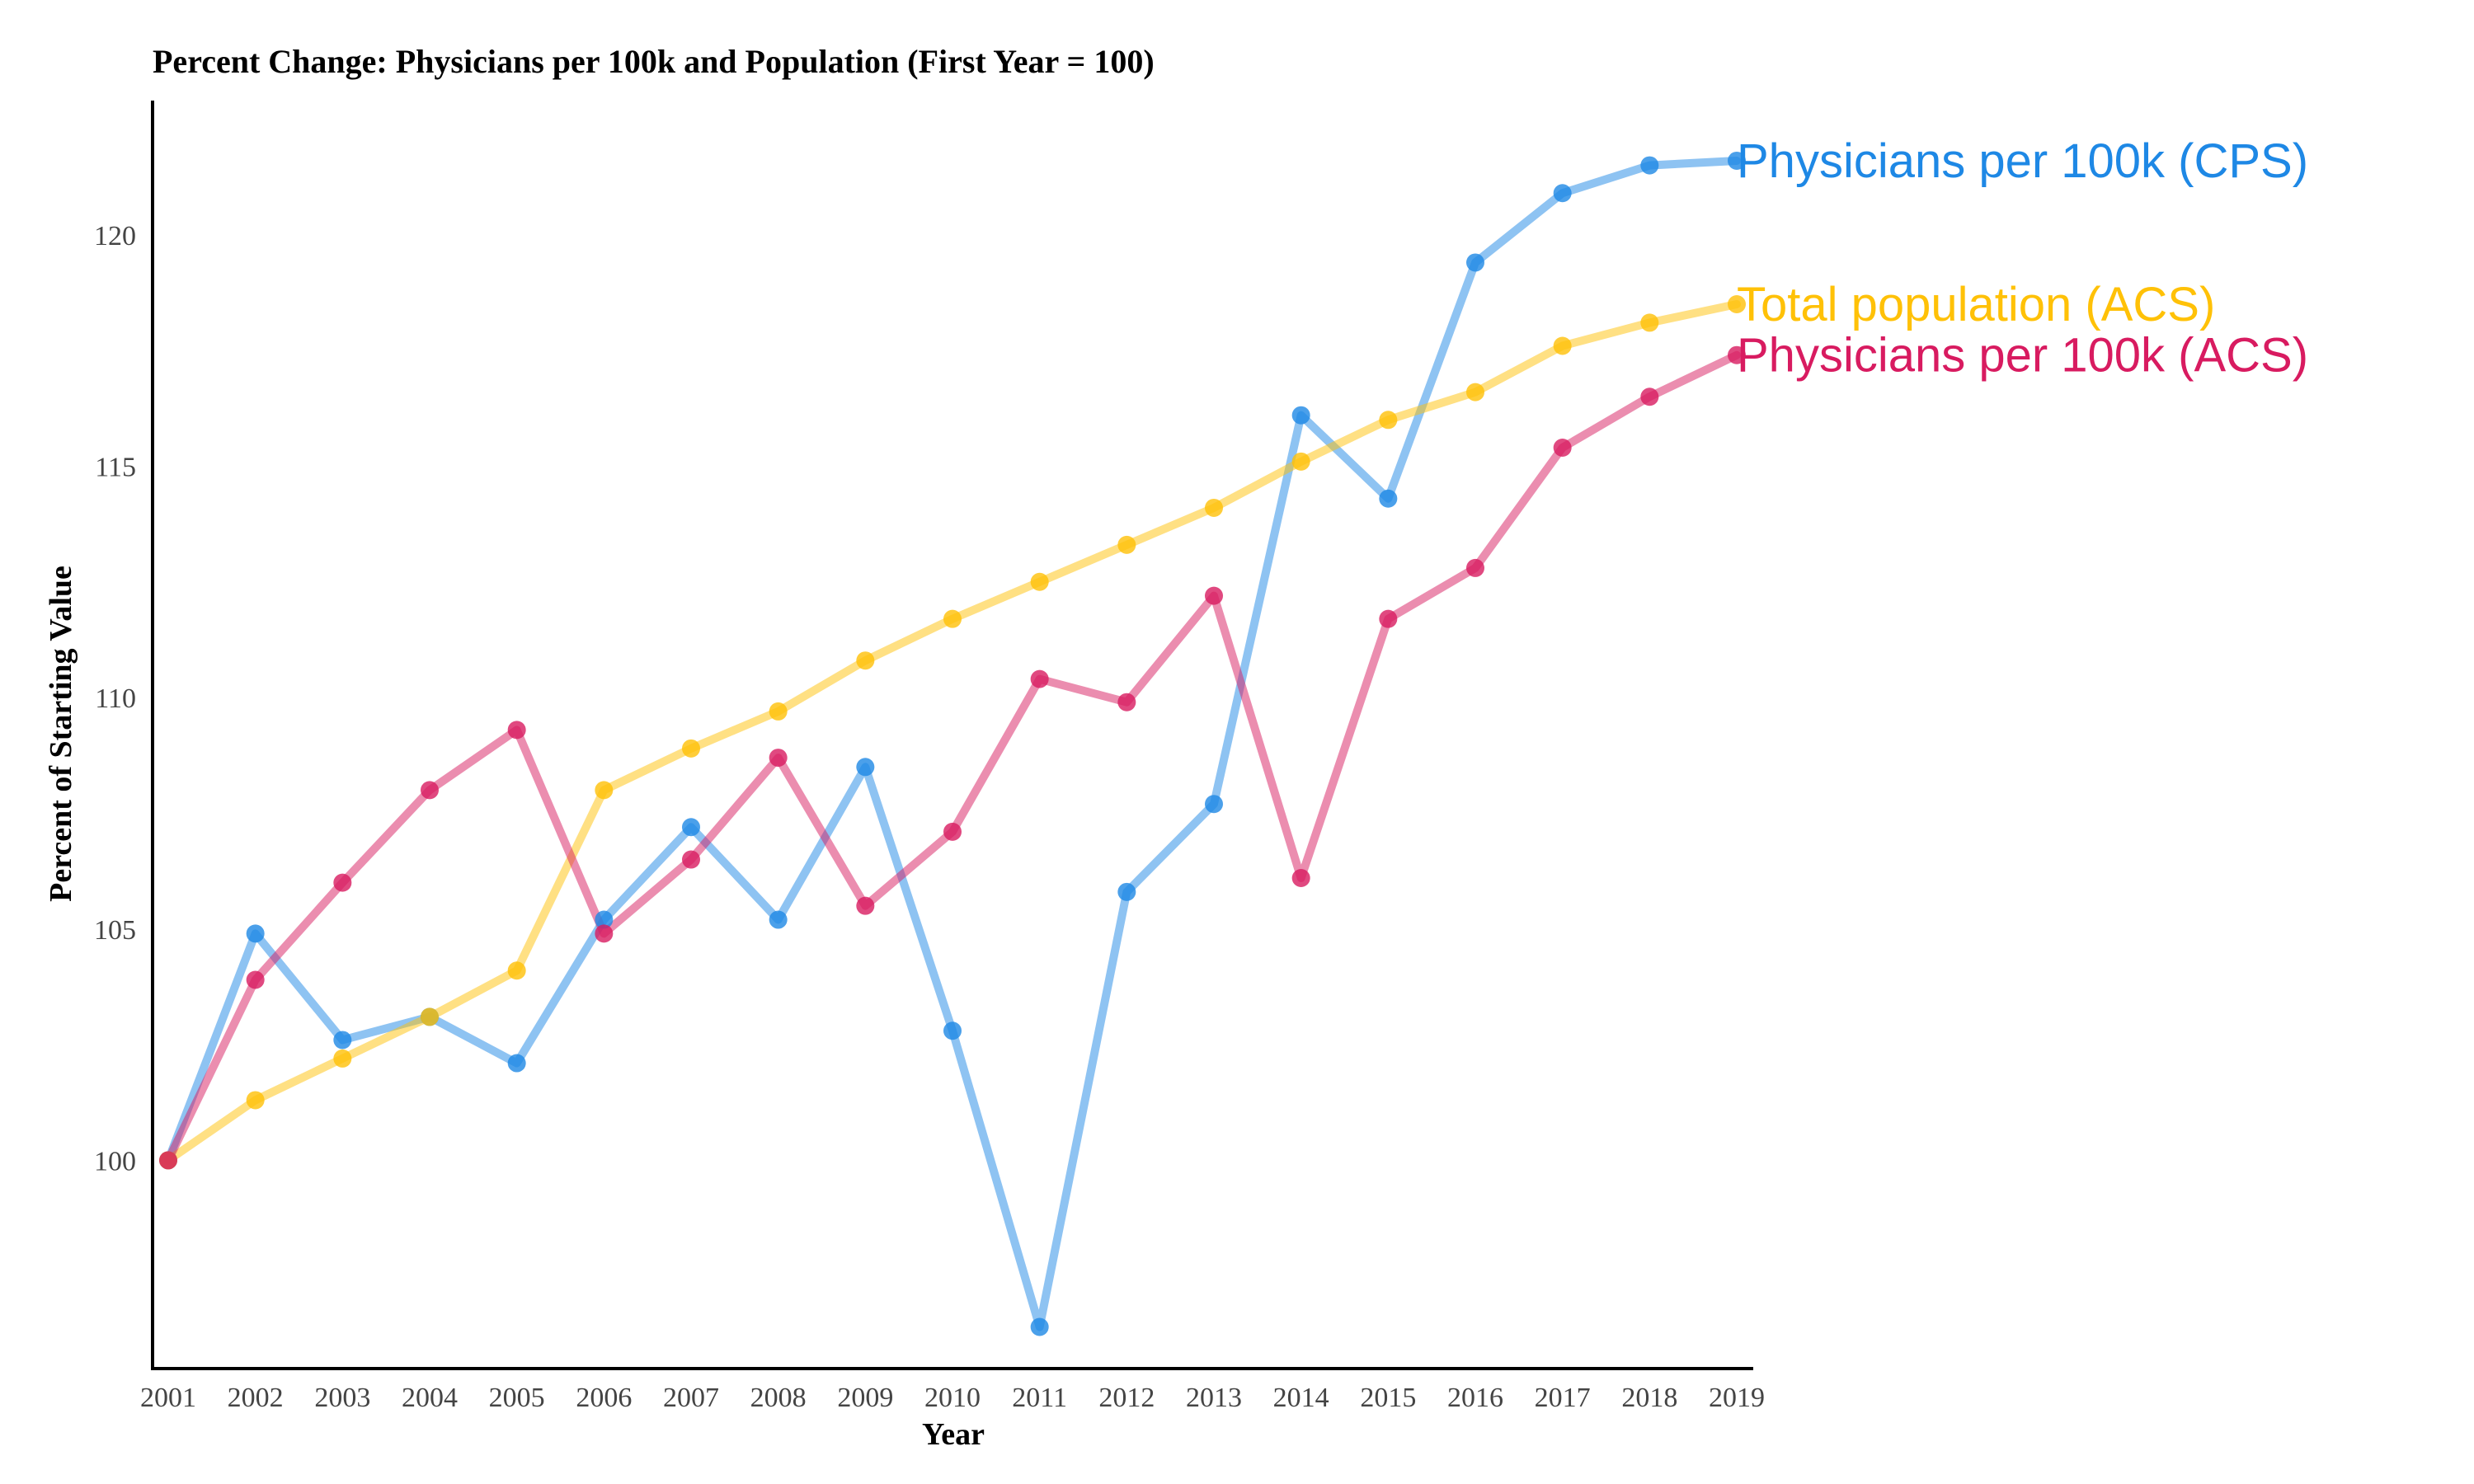 This screenshot has height=1484, width=2474. Describe the element at coordinates (1301, 1398) in the screenshot. I see `x-tick-label: 2014` at that location.